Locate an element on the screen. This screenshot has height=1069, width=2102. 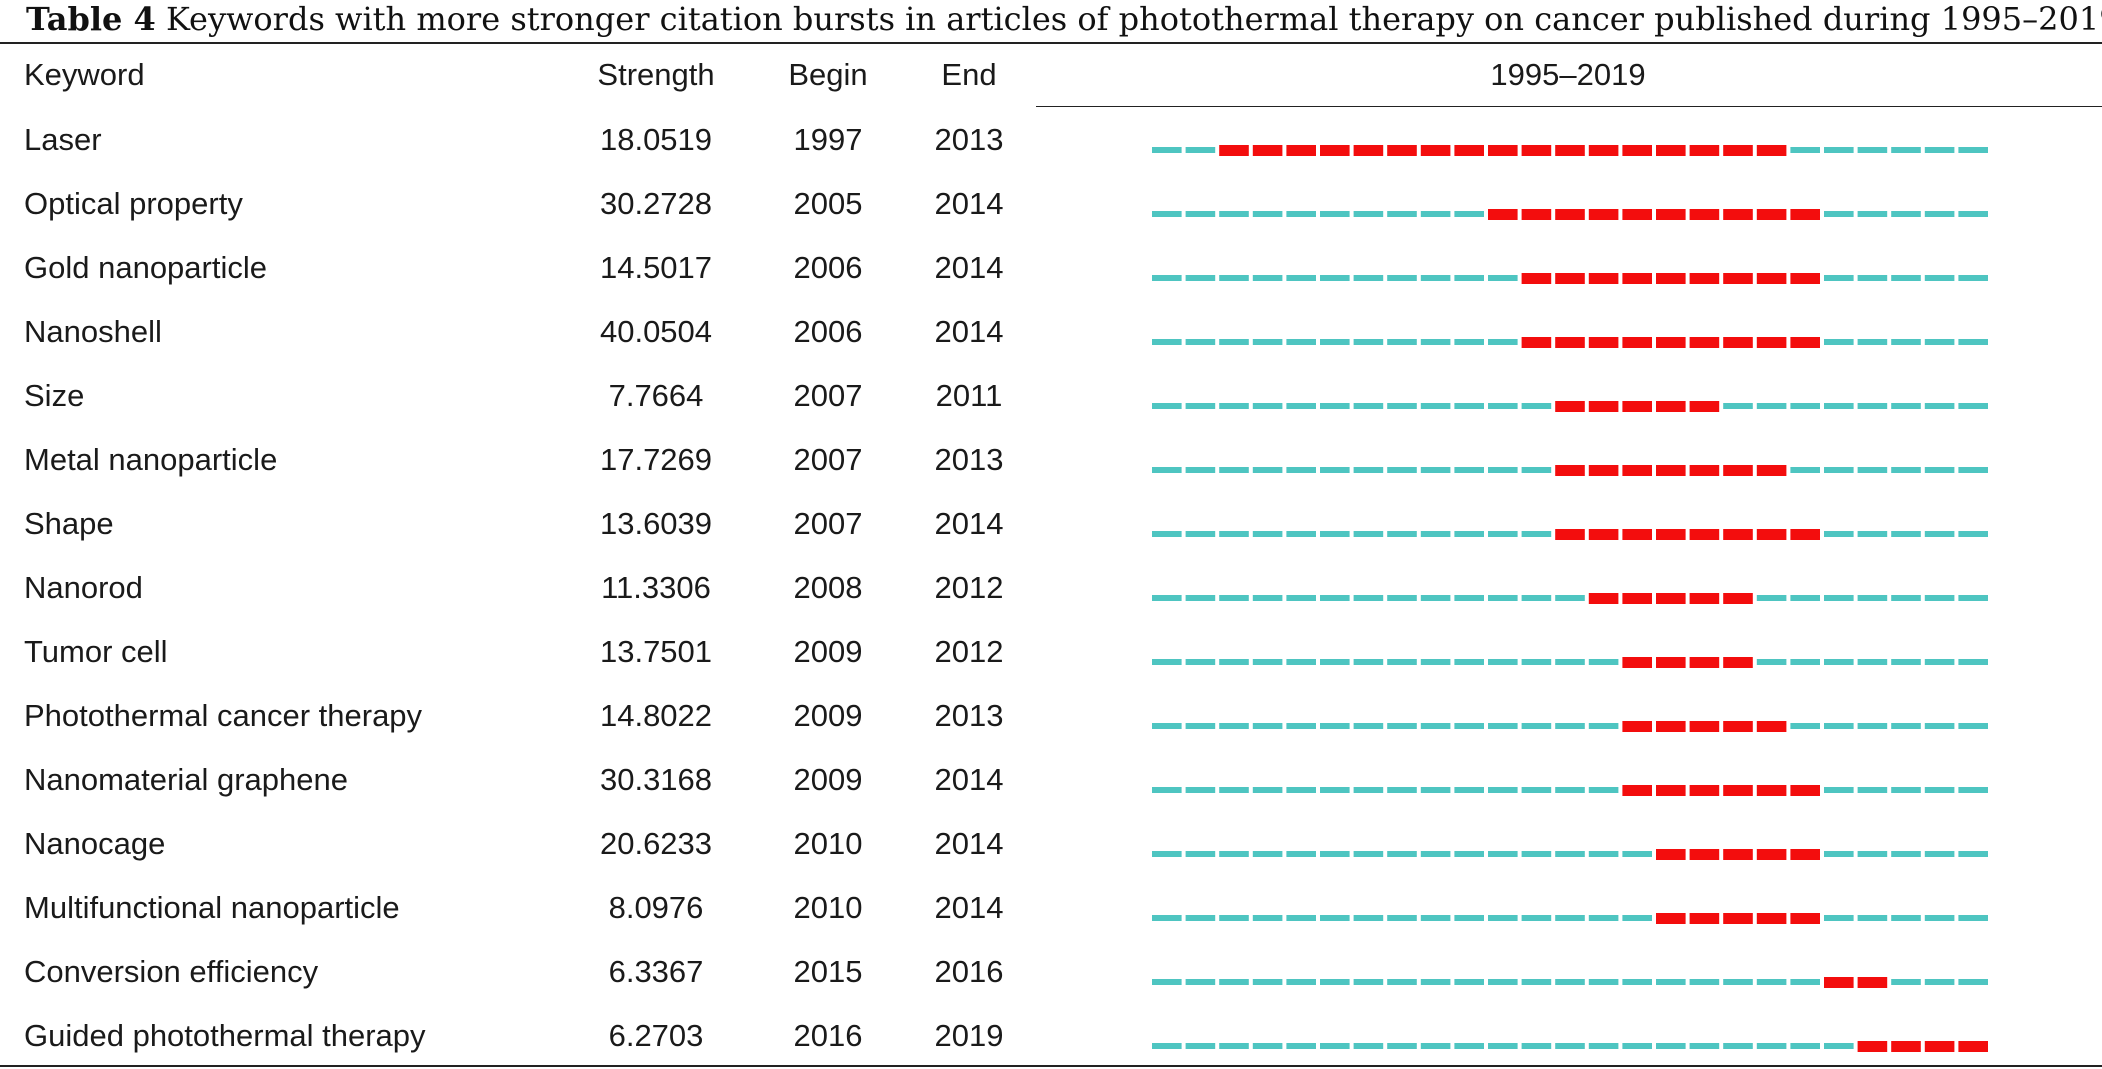
strength-cell: 17.7269 is located at coordinates (656, 459).